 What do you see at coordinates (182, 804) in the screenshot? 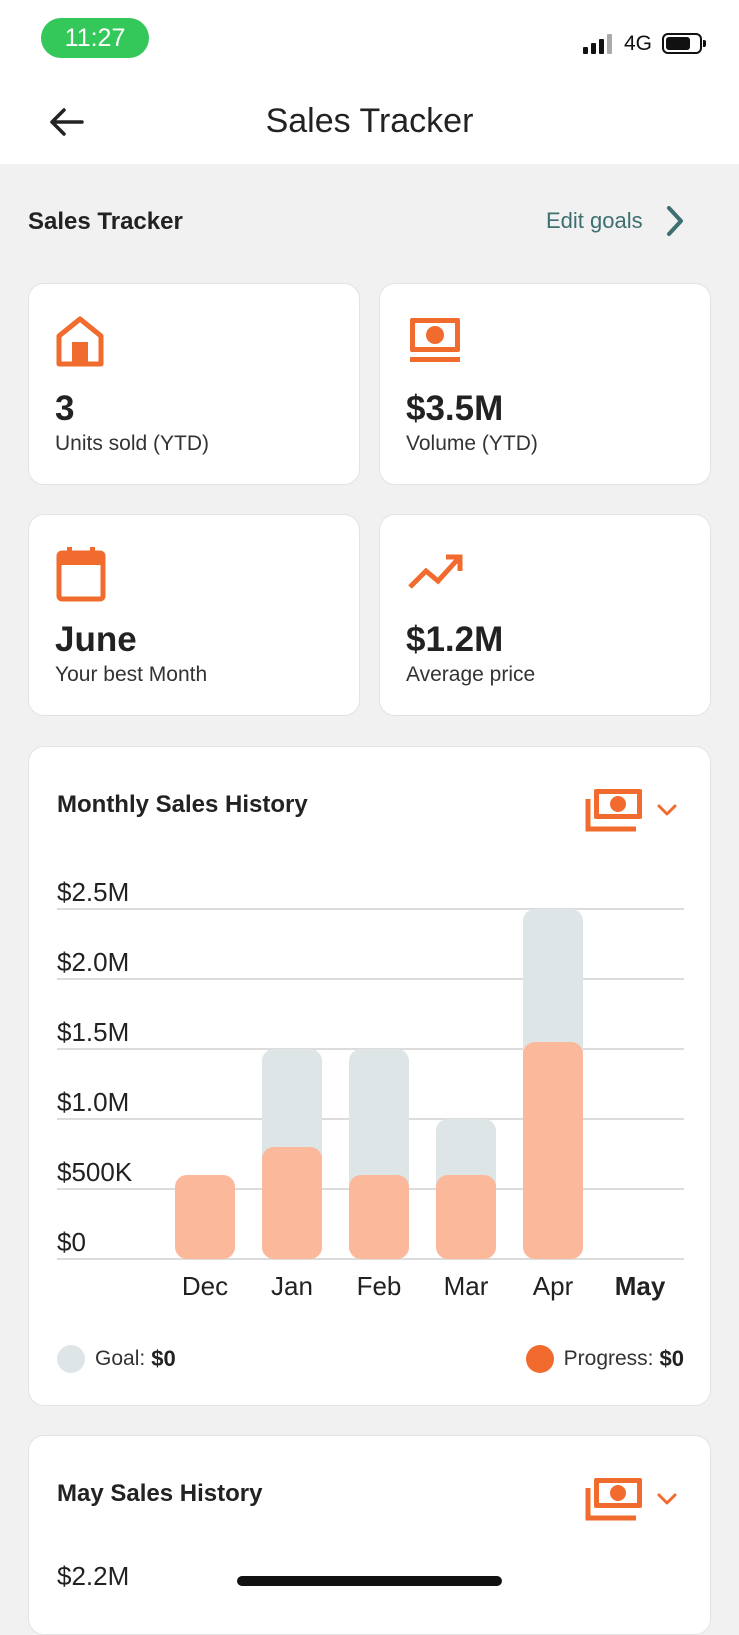
I see `chart-title: Monthly Sales History` at bounding box center [182, 804].